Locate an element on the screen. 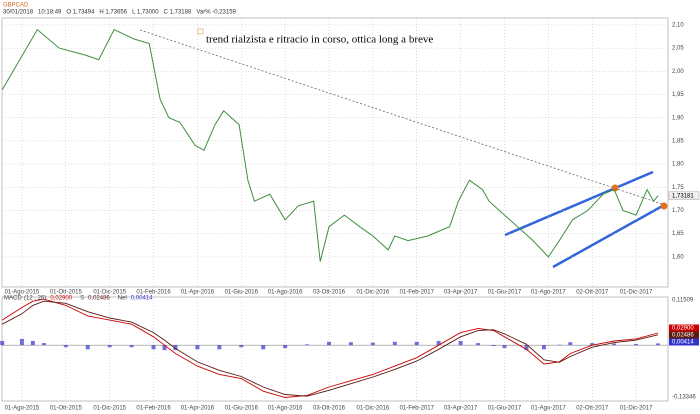 The width and height of the screenshot is (700, 414). y-tick-label: 2,10 is located at coordinates (678, 26).